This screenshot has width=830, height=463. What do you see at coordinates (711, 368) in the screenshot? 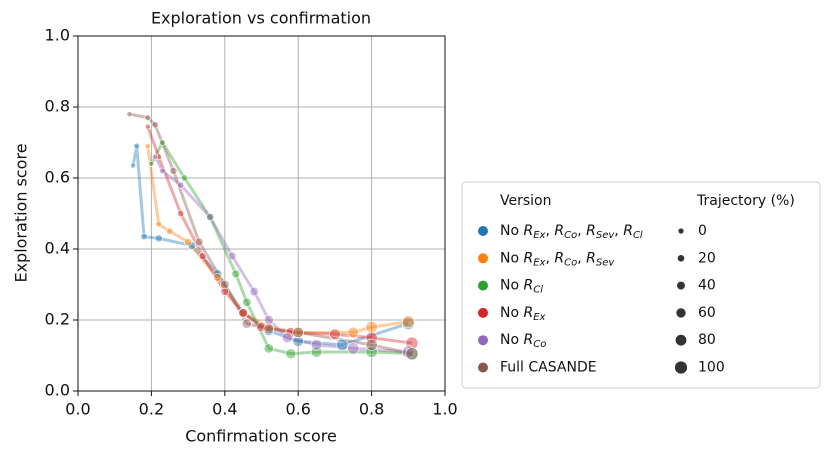
I see `size-legend-label: 100` at bounding box center [711, 368].